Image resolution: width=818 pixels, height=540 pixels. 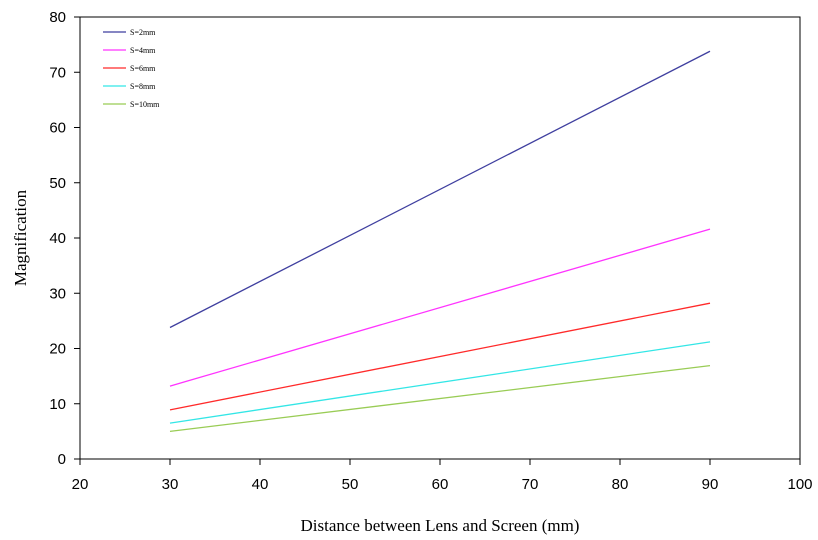 I want to click on y-tick-label: 70, so click(x=57, y=72).